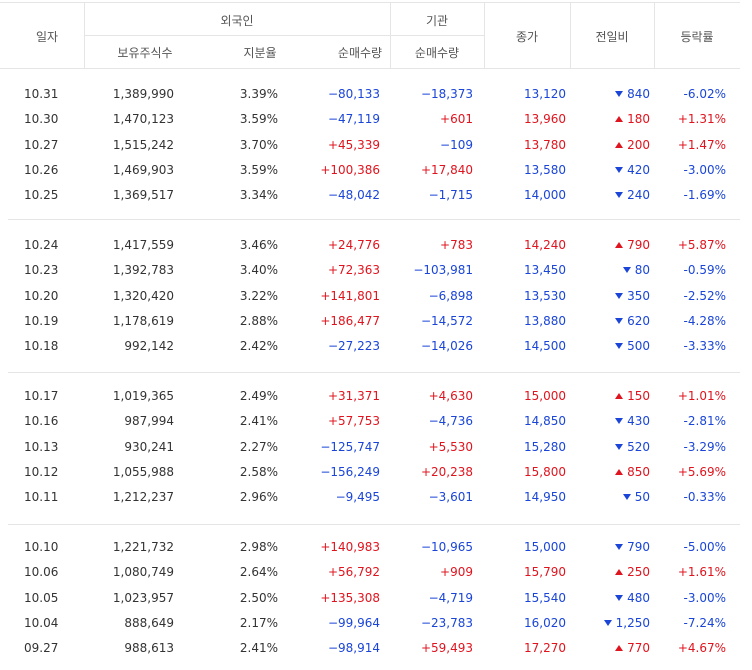 The height and width of the screenshot is (670, 752). I want to click on foreign-net-cell: −27,223, so click(353, 346).